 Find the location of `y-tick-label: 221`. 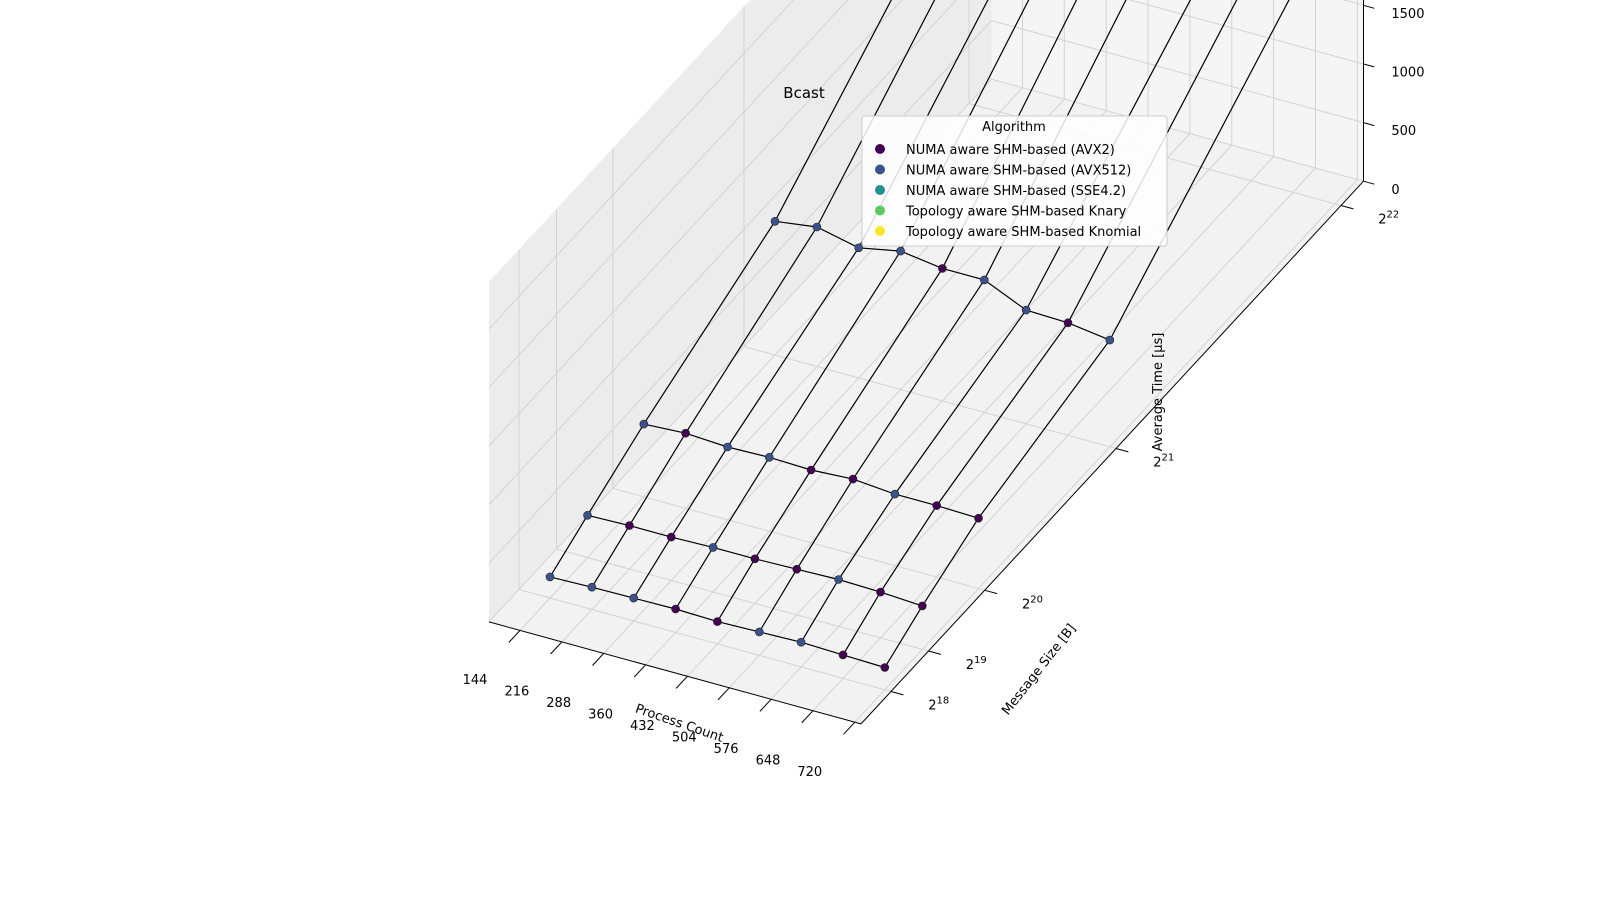

y-tick-label: 221 is located at coordinates (1163, 462).